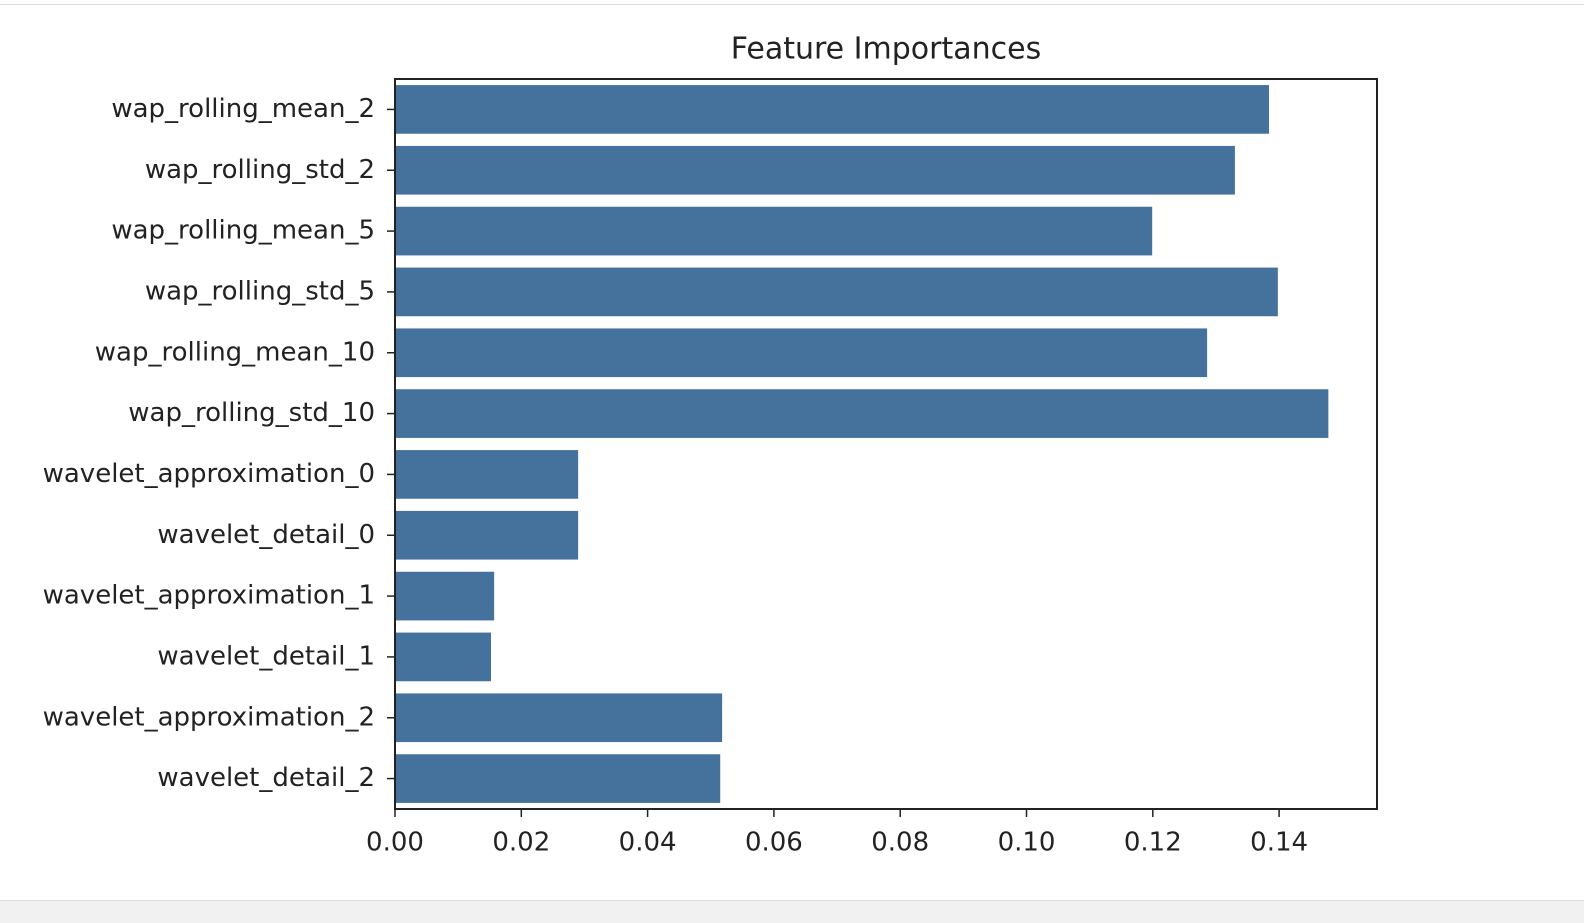  What do you see at coordinates (774, 843) in the screenshot?
I see `x-tick-label: 0.06` at bounding box center [774, 843].